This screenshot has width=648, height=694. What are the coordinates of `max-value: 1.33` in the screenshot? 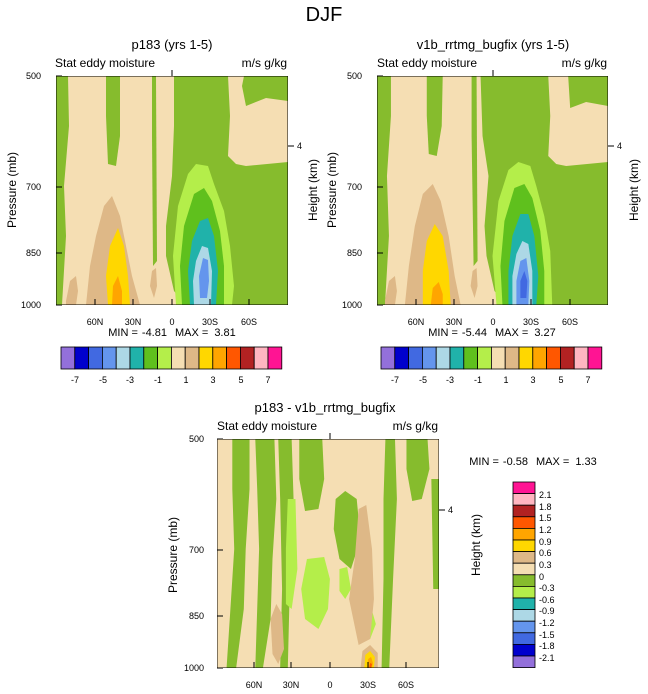 It's located at (585, 462).